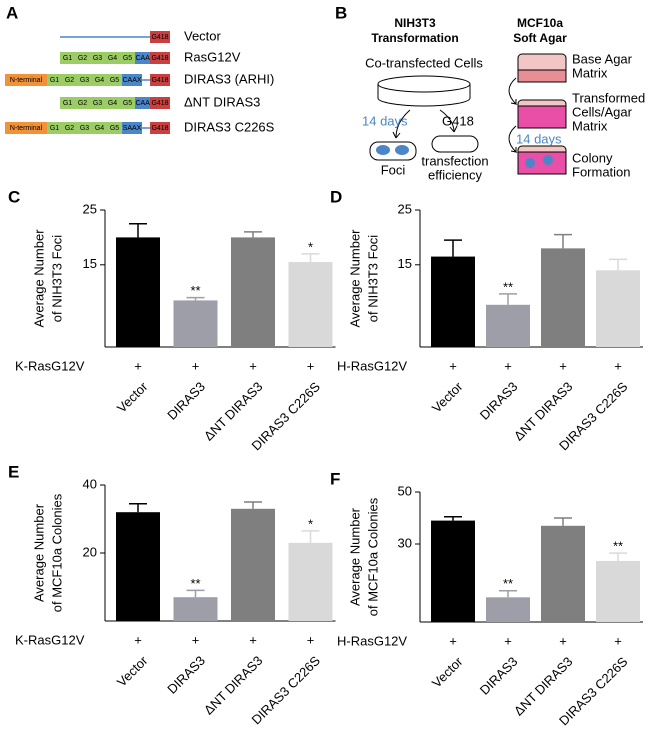 The height and width of the screenshot is (739, 656). Describe the element at coordinates (144, 103) in the screenshot. I see `domain-label: CAAX` at that location.